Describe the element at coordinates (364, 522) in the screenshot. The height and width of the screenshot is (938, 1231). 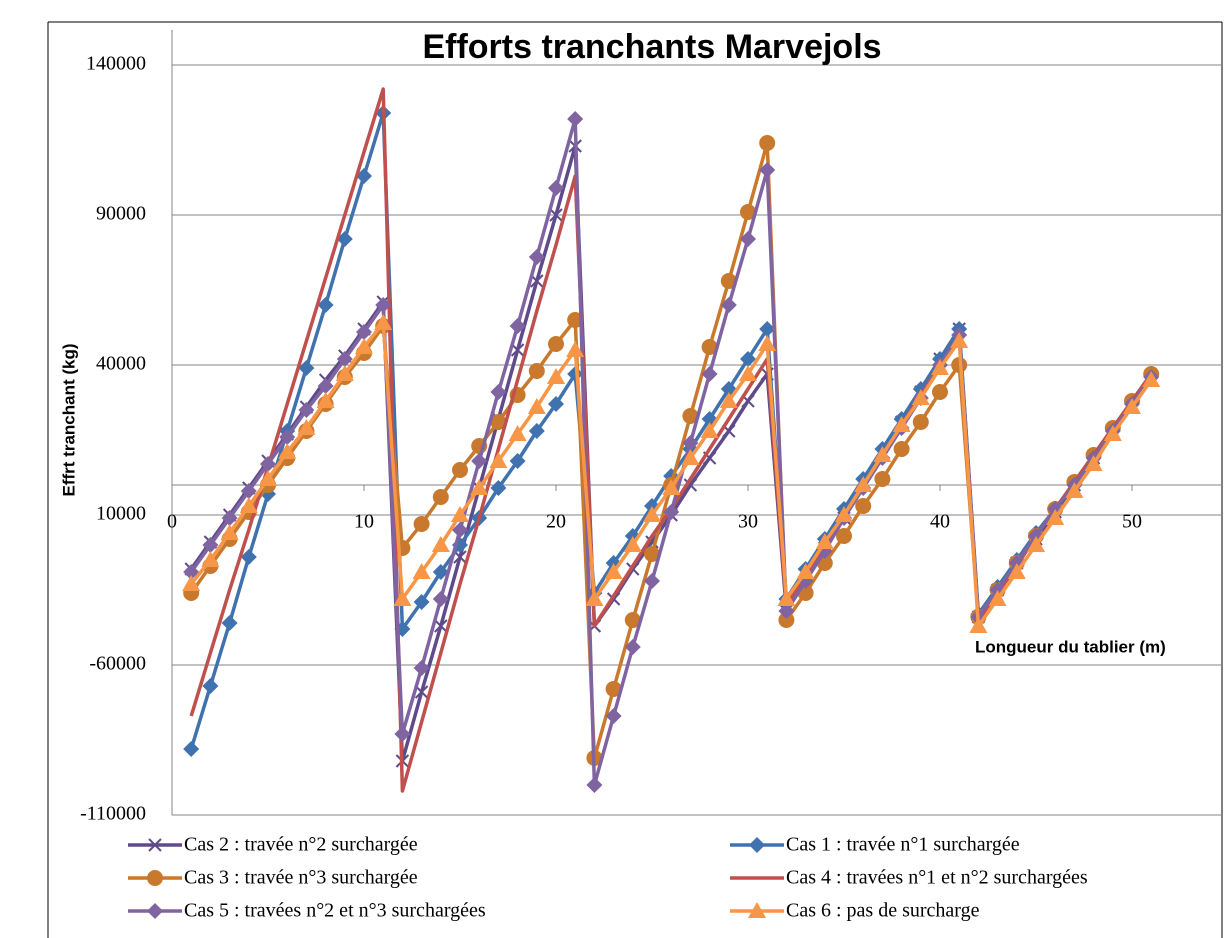
I see `x-tick-label: 10` at that location.